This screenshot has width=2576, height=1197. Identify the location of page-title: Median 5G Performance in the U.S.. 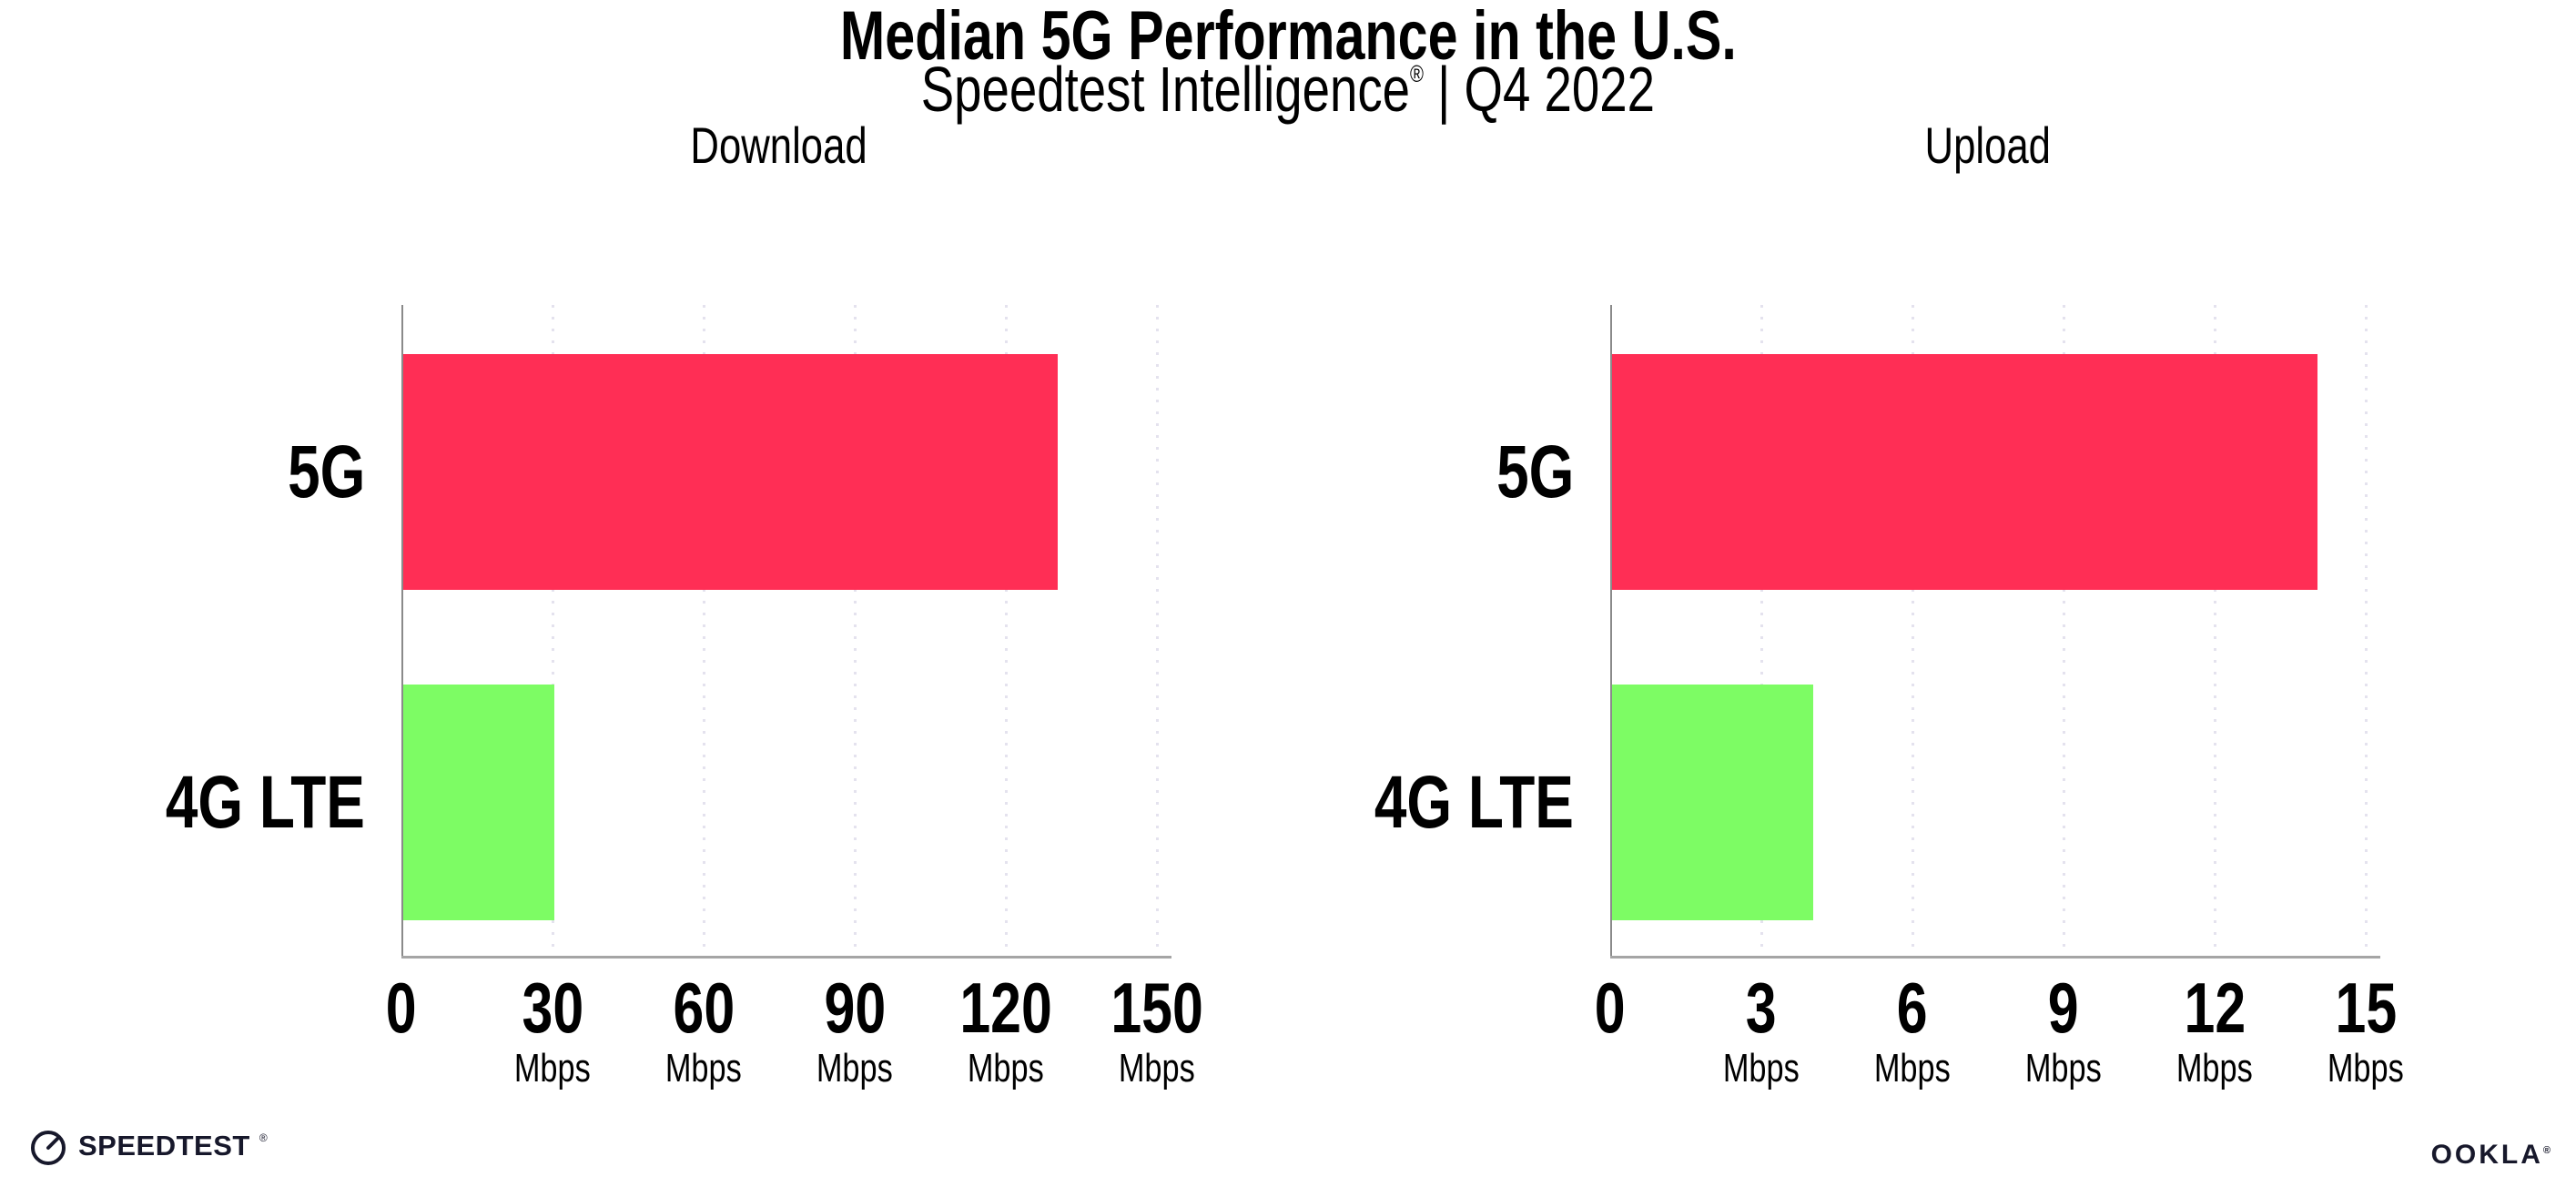
(1288, 37).